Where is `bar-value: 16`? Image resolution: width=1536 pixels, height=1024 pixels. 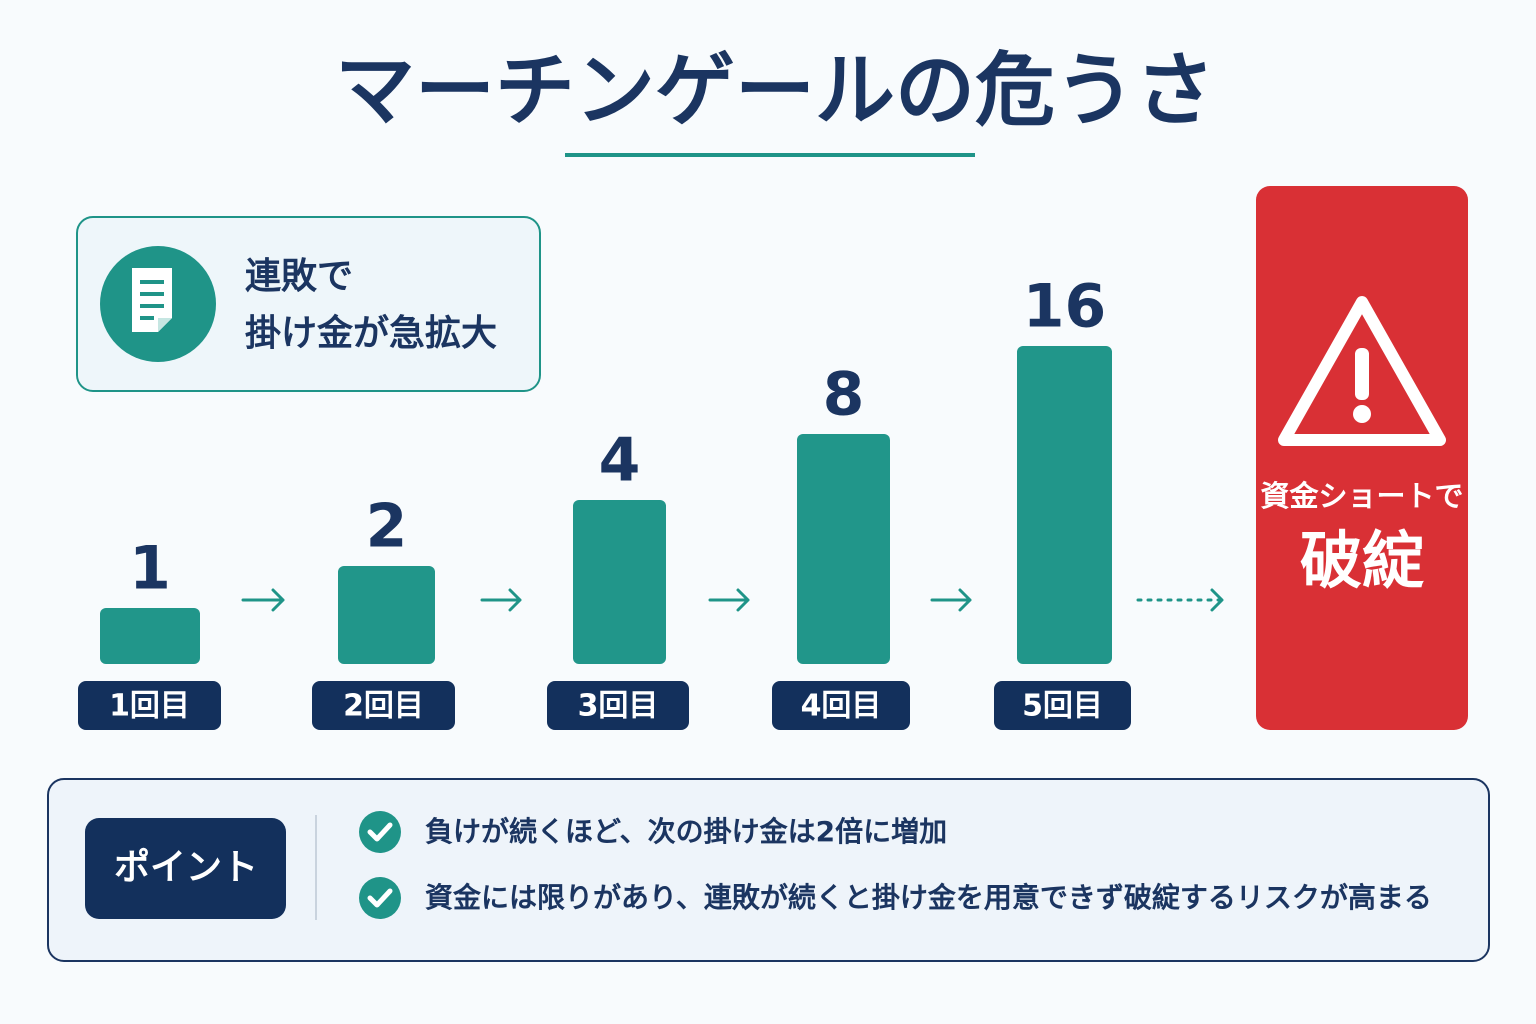 bar-value: 16 is located at coordinates (1065, 307).